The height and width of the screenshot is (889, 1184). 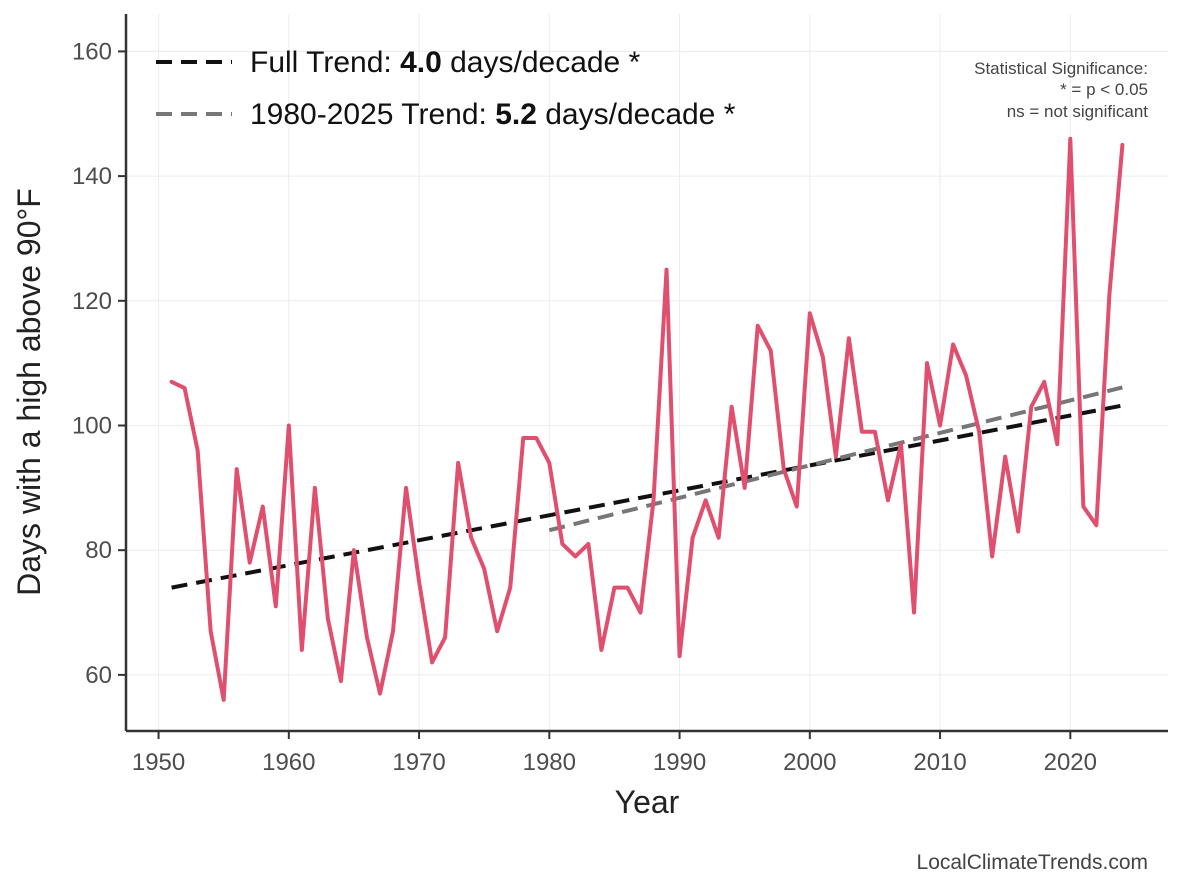 What do you see at coordinates (614, 753) in the screenshot?
I see `x-axis-ticks: 1950 1960 1970 1980 1990 2000 2010 2020` at bounding box center [614, 753].